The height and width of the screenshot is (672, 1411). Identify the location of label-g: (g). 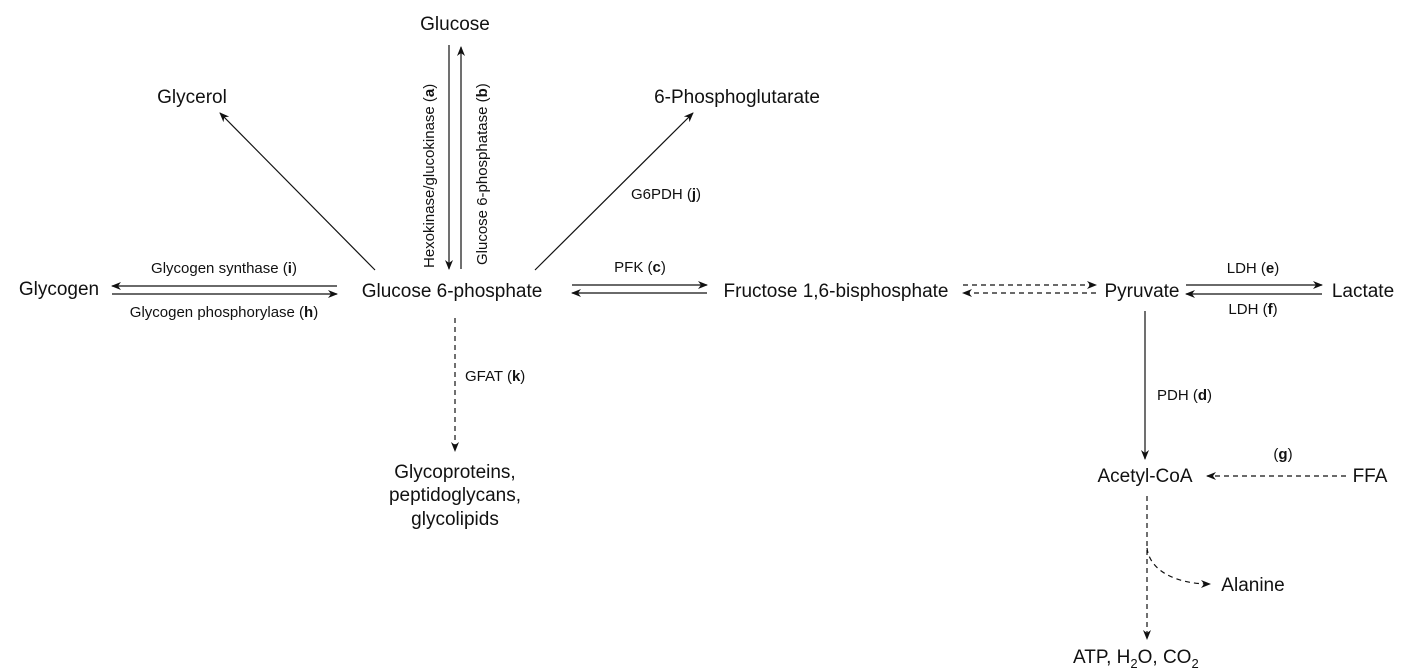
(1282, 454).